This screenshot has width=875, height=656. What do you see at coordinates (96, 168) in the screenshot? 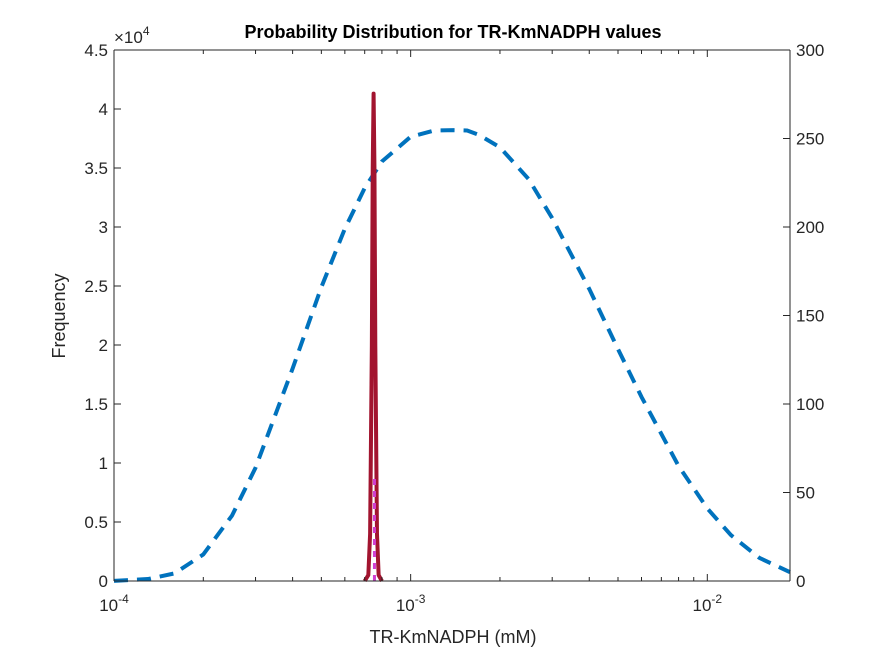
I see `left-tick-label: 3.5` at bounding box center [96, 168].